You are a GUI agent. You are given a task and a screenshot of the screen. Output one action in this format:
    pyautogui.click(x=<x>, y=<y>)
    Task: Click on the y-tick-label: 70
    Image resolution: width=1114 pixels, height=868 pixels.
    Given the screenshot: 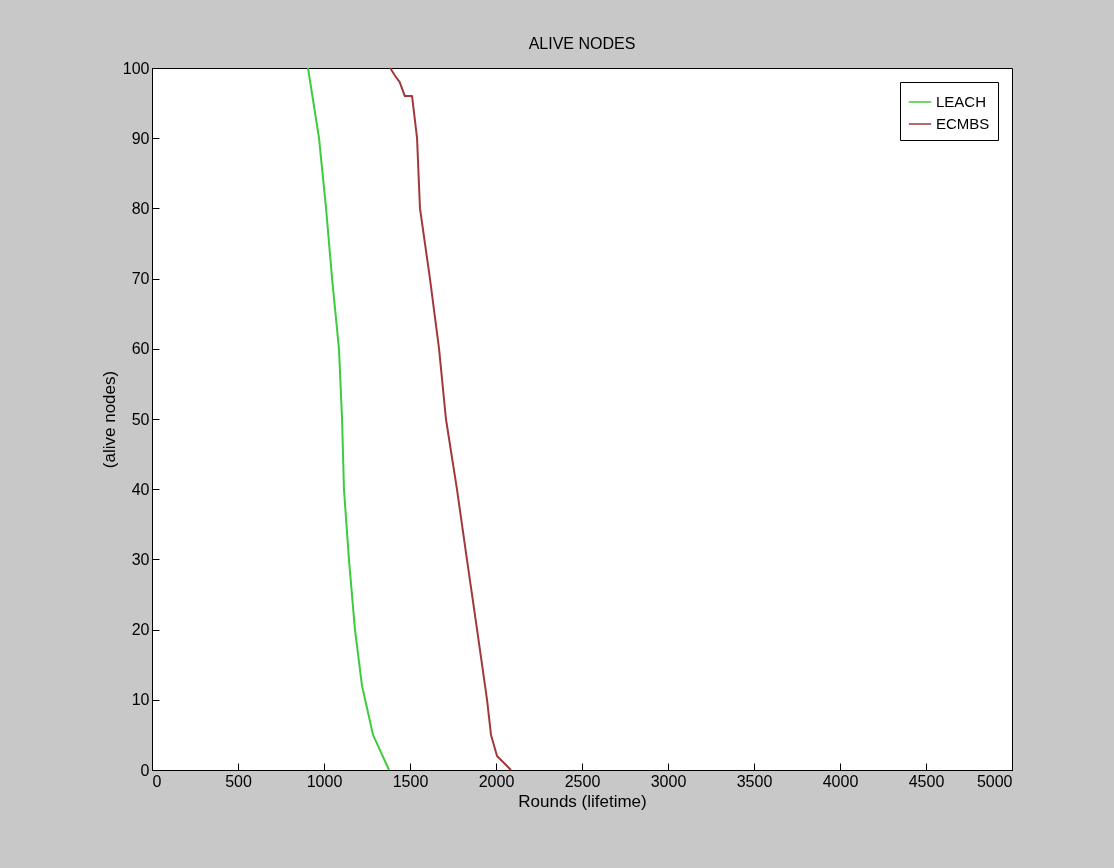 What is the action you would take?
    pyautogui.click(x=140, y=279)
    